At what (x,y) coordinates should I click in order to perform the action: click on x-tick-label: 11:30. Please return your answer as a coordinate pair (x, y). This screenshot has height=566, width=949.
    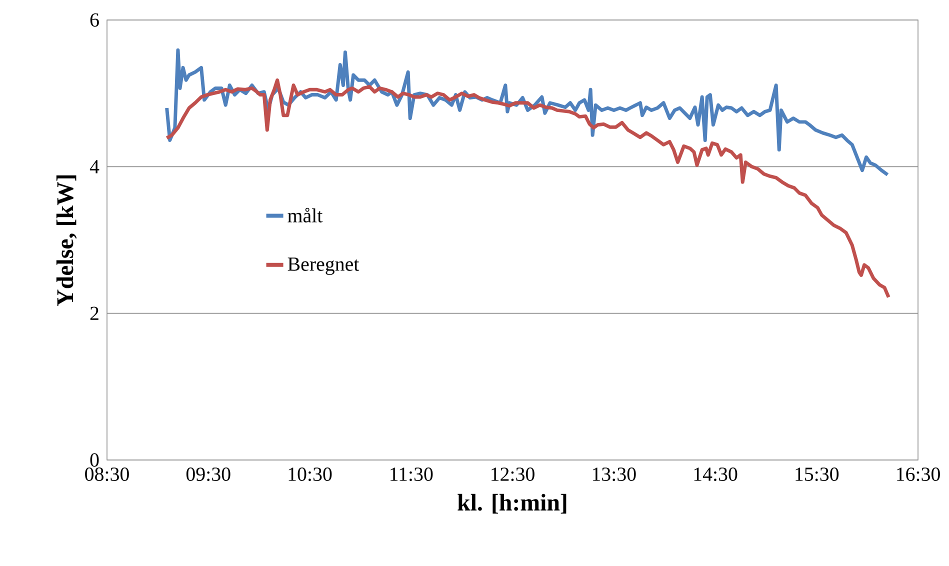
    Looking at the image, I should click on (411, 475).